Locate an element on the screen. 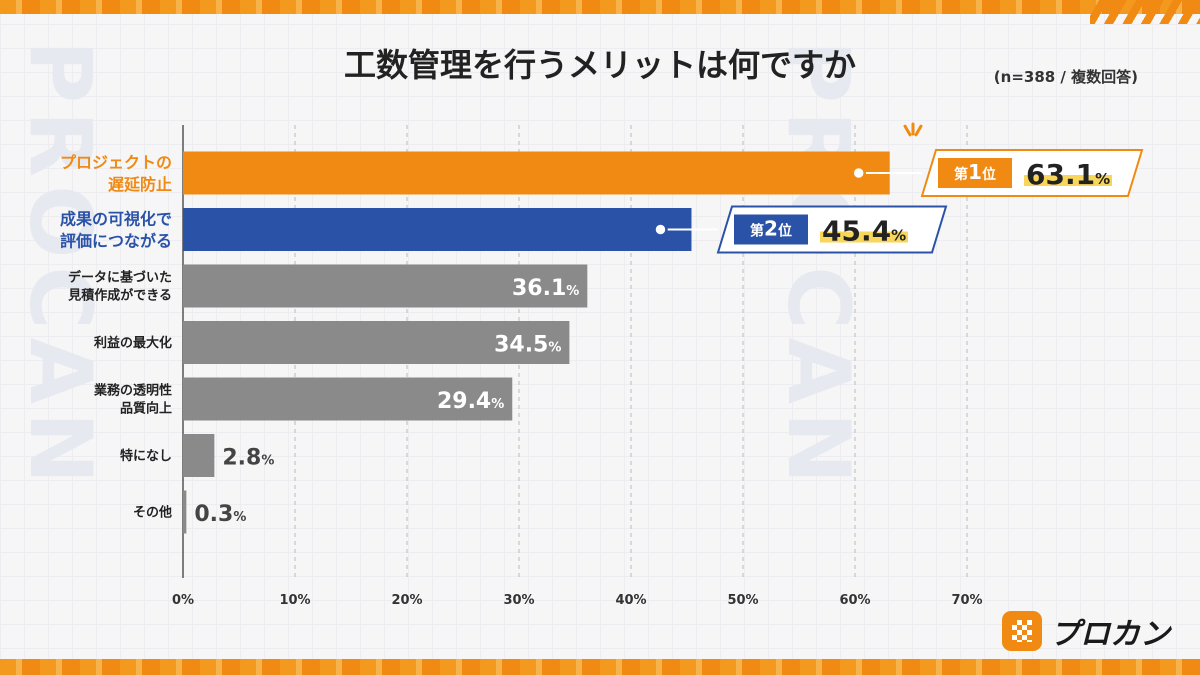 This screenshot has height=675, width=1200. rank-label: 第1位 is located at coordinates (975, 172).